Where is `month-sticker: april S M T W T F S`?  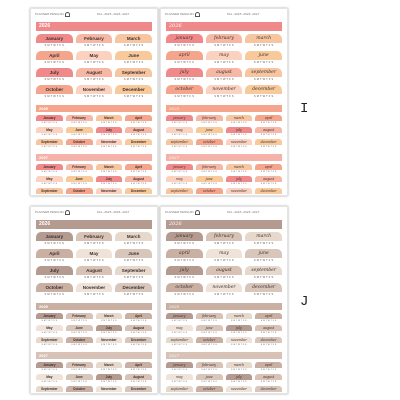
month-sticker: april S M T W T F S is located at coordinates (184, 256).